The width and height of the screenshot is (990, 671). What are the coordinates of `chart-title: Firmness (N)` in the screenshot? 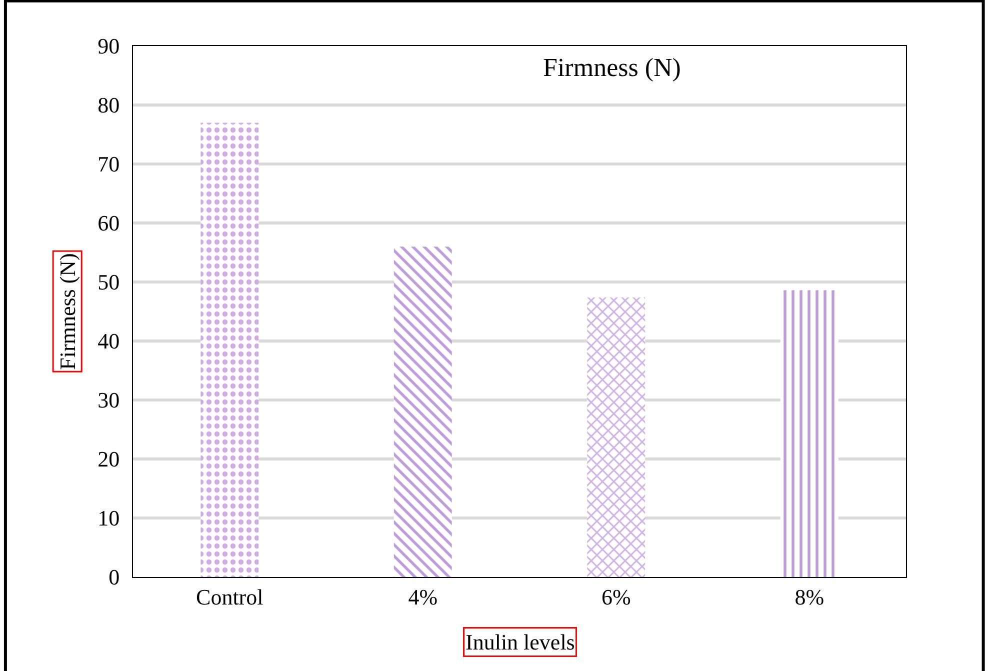 It's located at (612, 67).